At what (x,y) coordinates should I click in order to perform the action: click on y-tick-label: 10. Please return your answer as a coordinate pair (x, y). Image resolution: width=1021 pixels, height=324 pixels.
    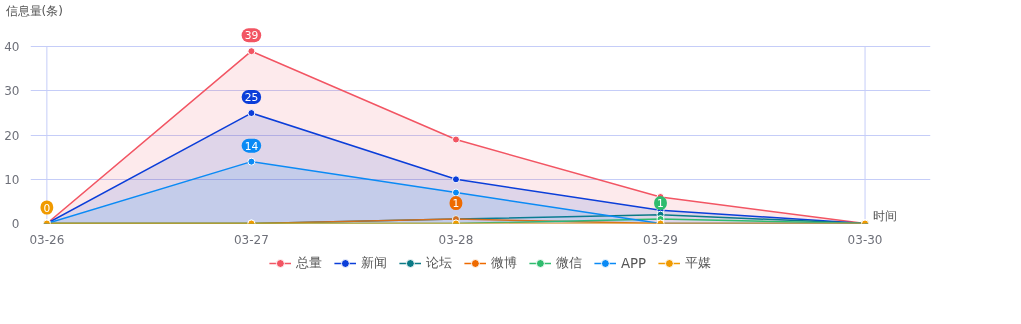
    Looking at the image, I should click on (12, 179).